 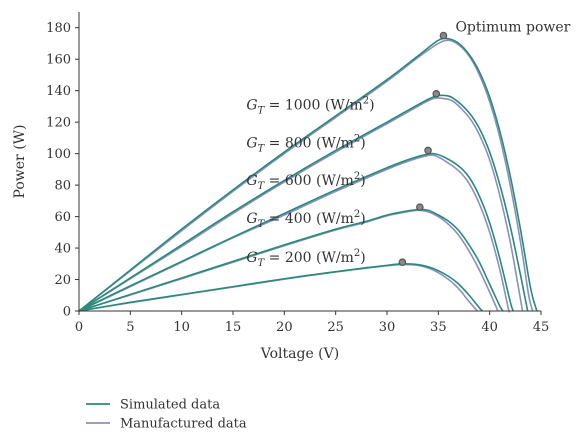 I want to click on y-tick-label: 60, so click(x=62, y=217).